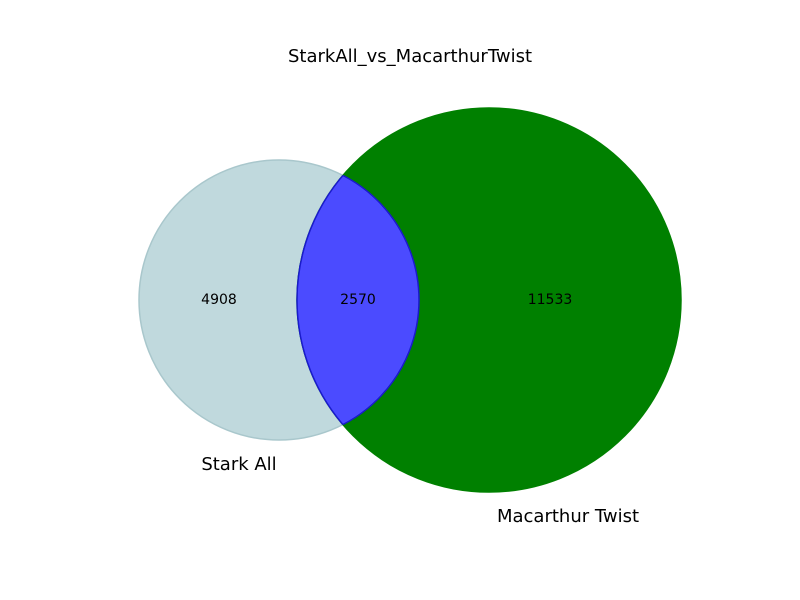 The image size is (800, 600). I want to click on set-a-only-count: 4908, so click(219, 300).